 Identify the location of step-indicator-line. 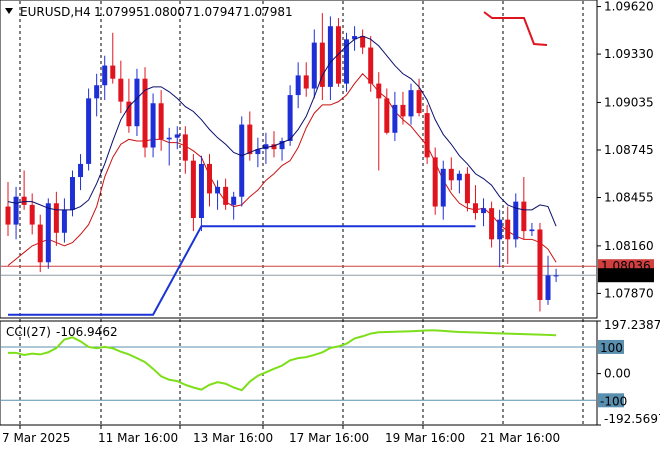
(242, 270).